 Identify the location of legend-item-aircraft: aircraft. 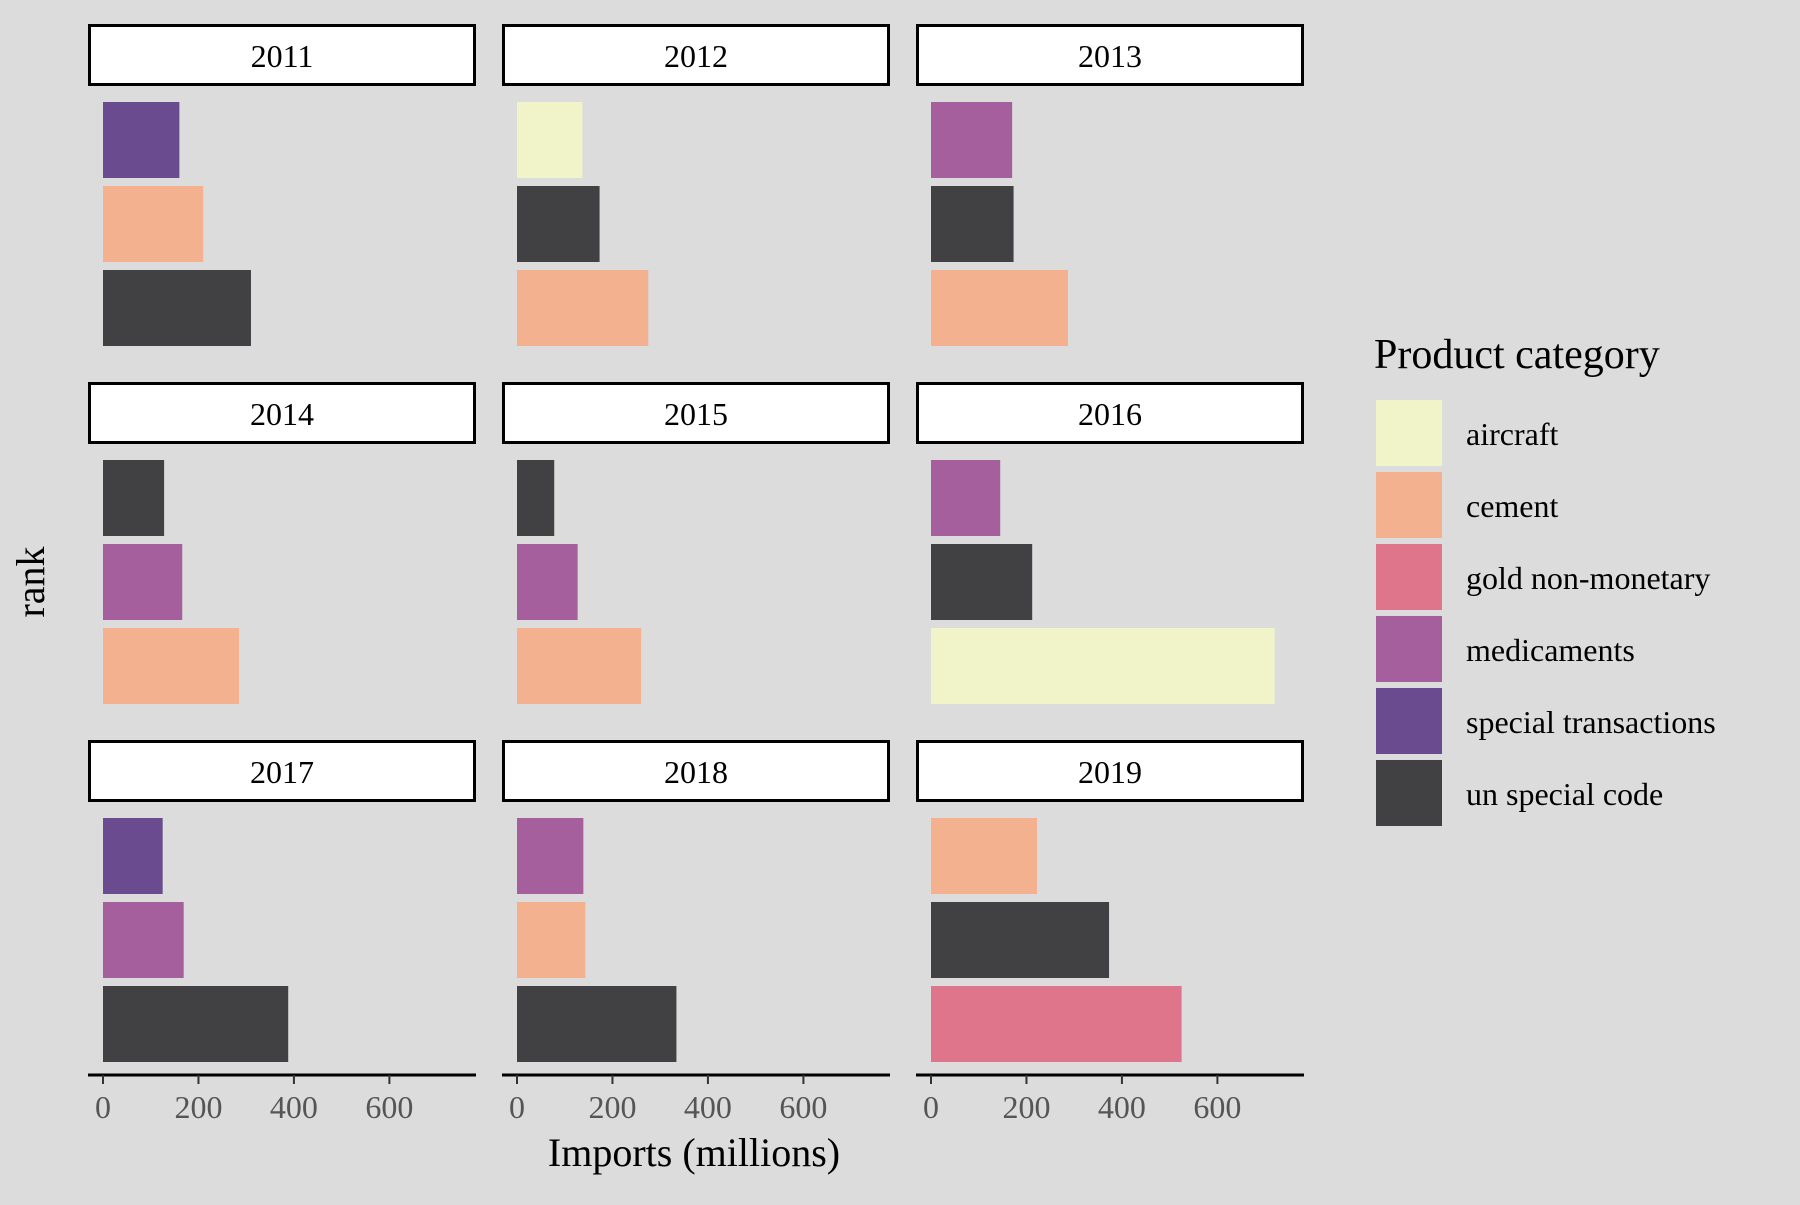
(1467, 433).